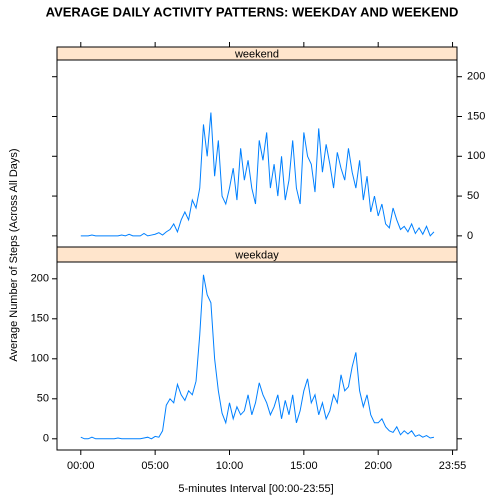  Describe the element at coordinates (378, 466) in the screenshot. I see `x-tick-label: 20:00` at that location.